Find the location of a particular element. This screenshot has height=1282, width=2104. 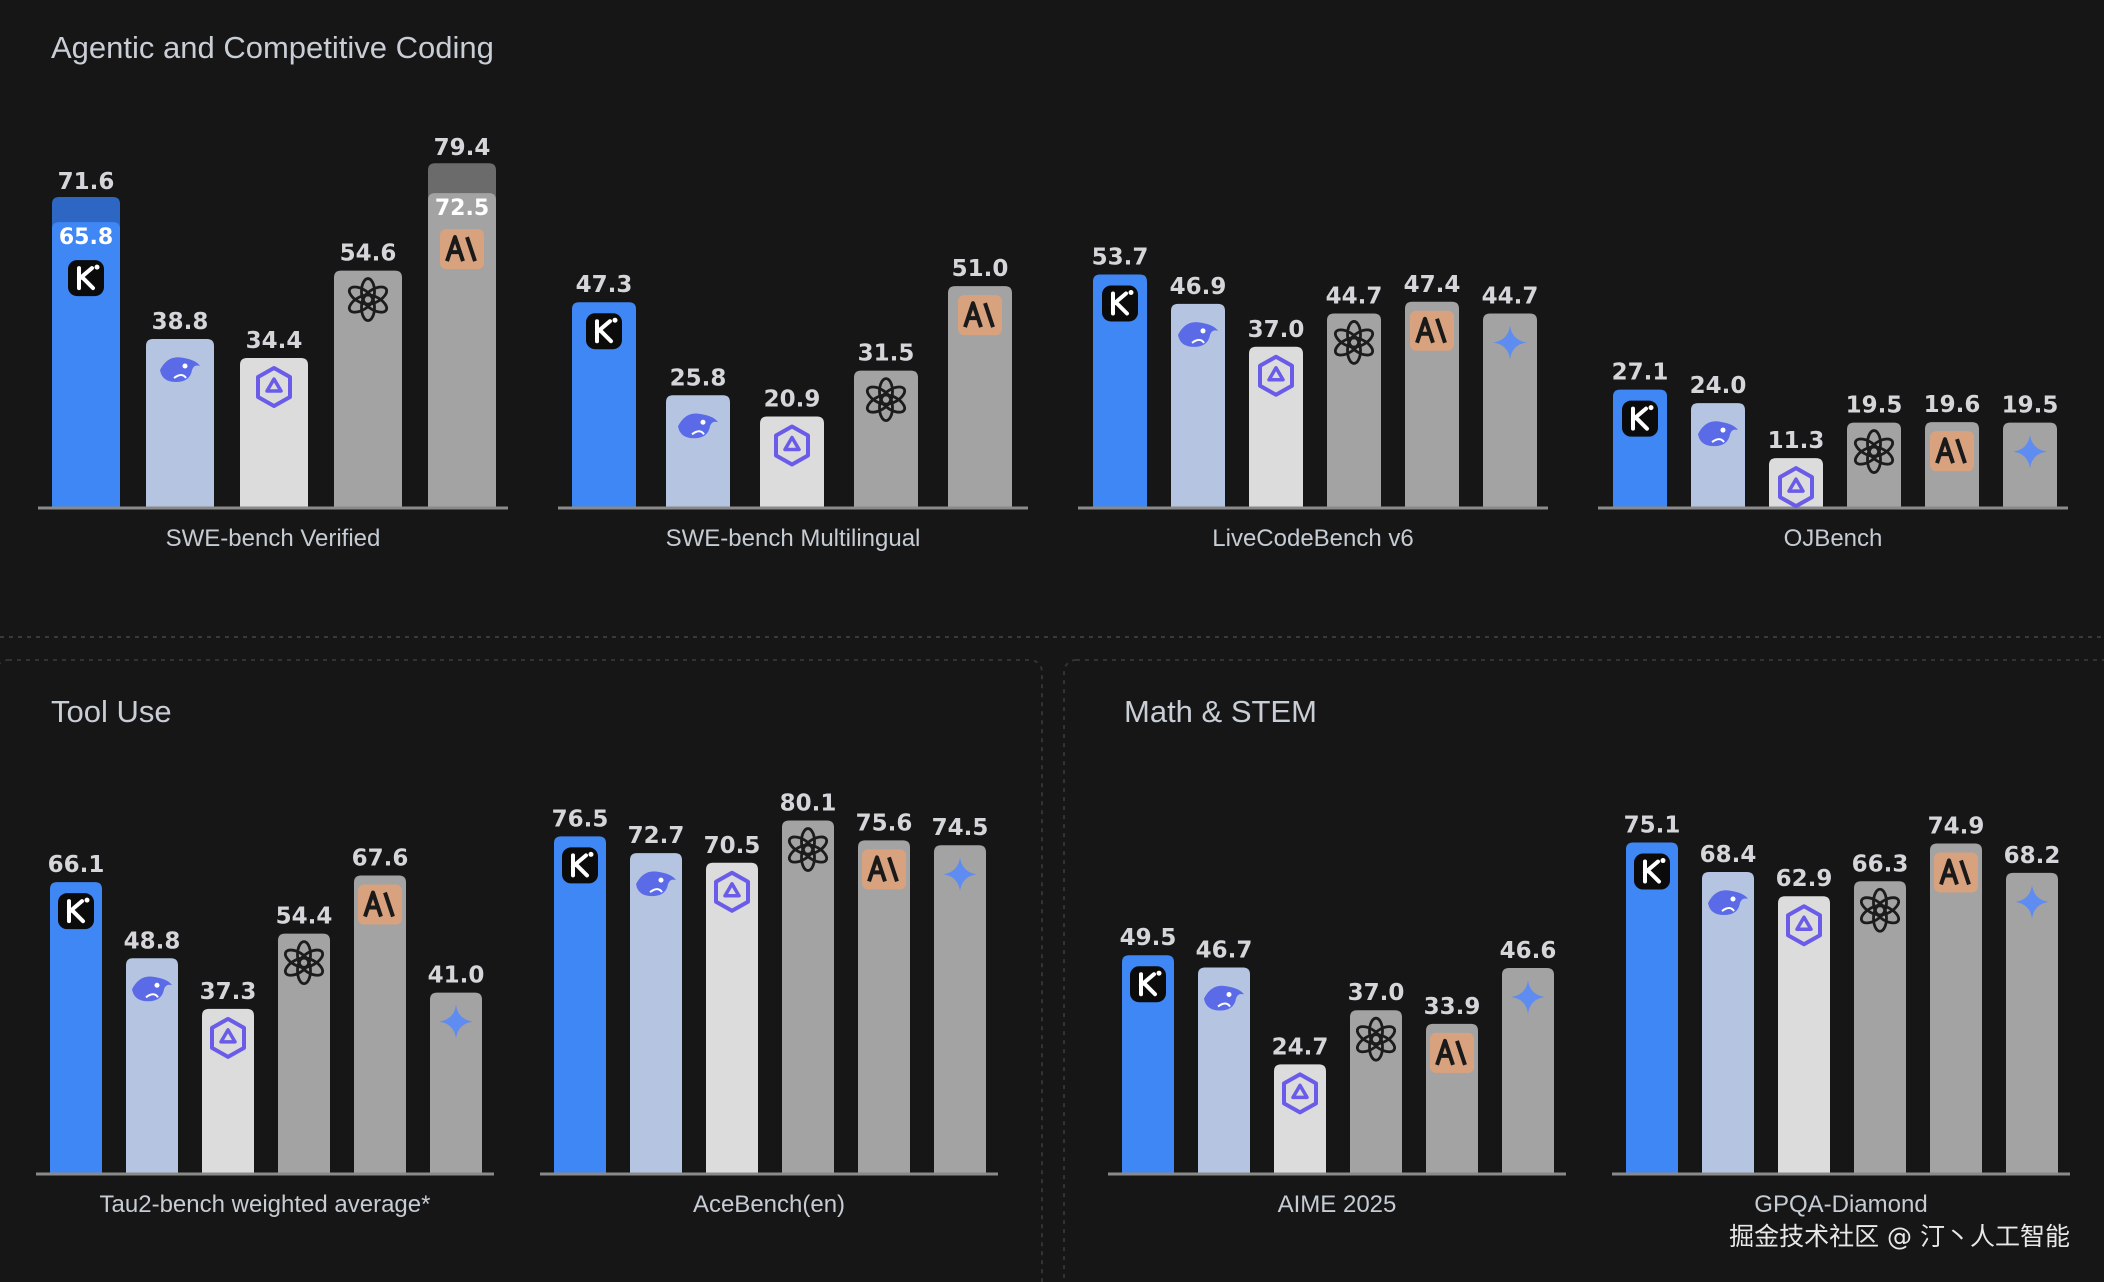

x-axis-label: AceBench(en) is located at coordinates (769, 1204).